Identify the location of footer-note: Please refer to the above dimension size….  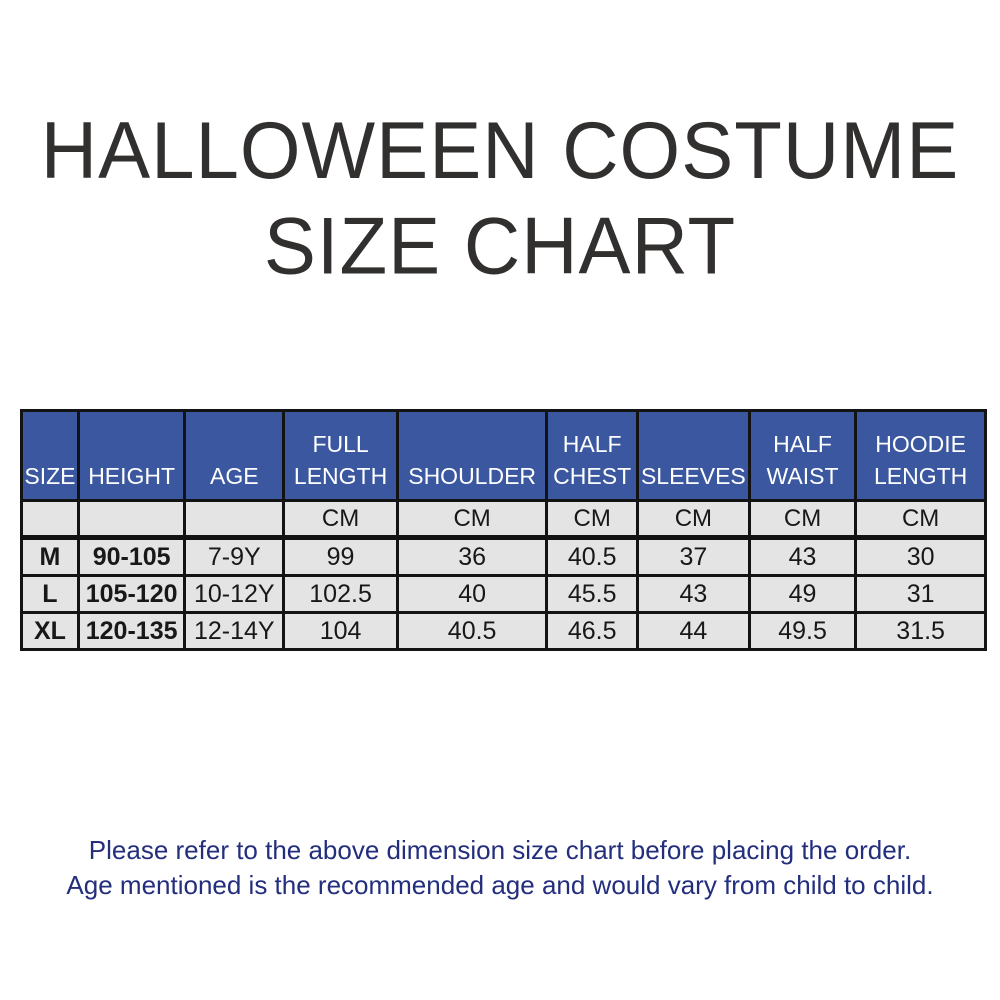
(500, 868).